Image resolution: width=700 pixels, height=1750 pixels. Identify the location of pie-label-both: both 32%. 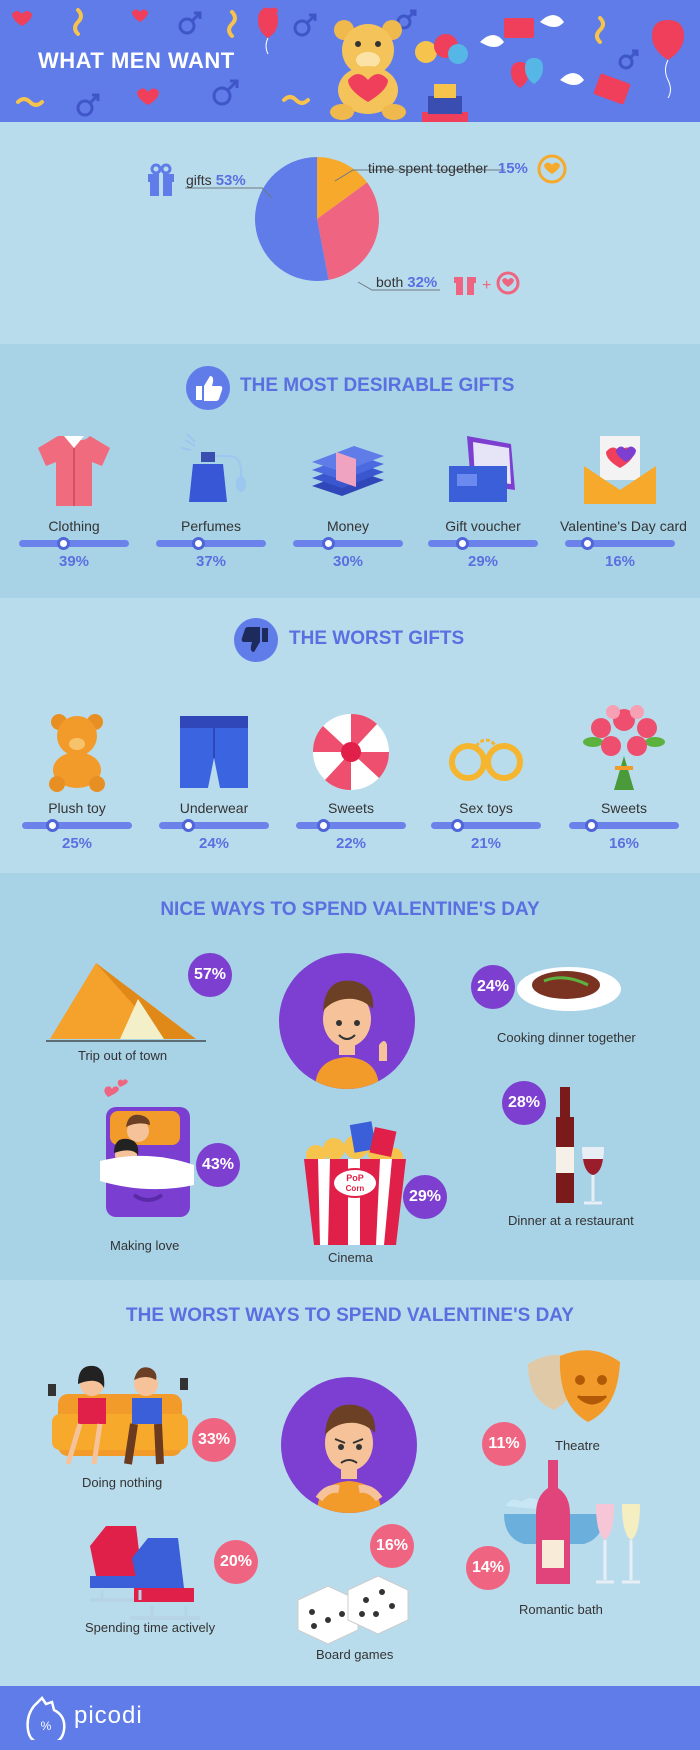
(407, 282).